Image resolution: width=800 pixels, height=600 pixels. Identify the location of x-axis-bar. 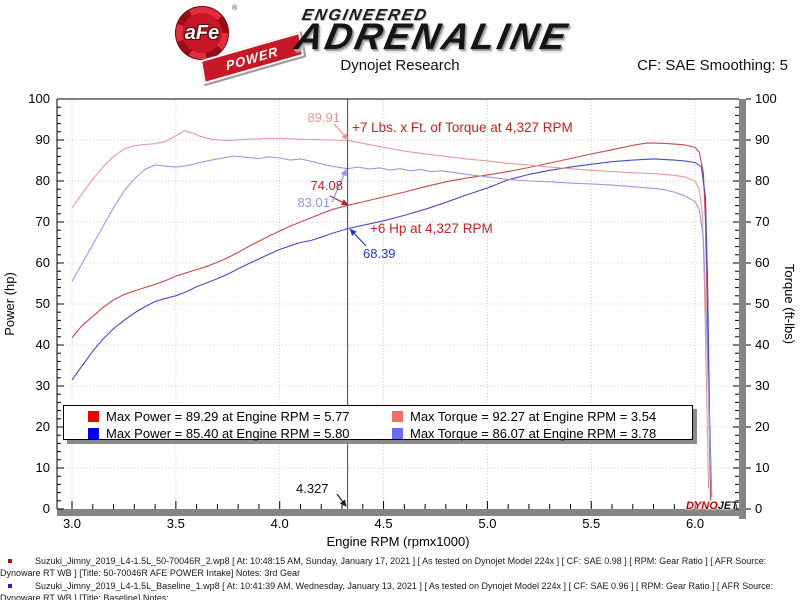
(401, 512).